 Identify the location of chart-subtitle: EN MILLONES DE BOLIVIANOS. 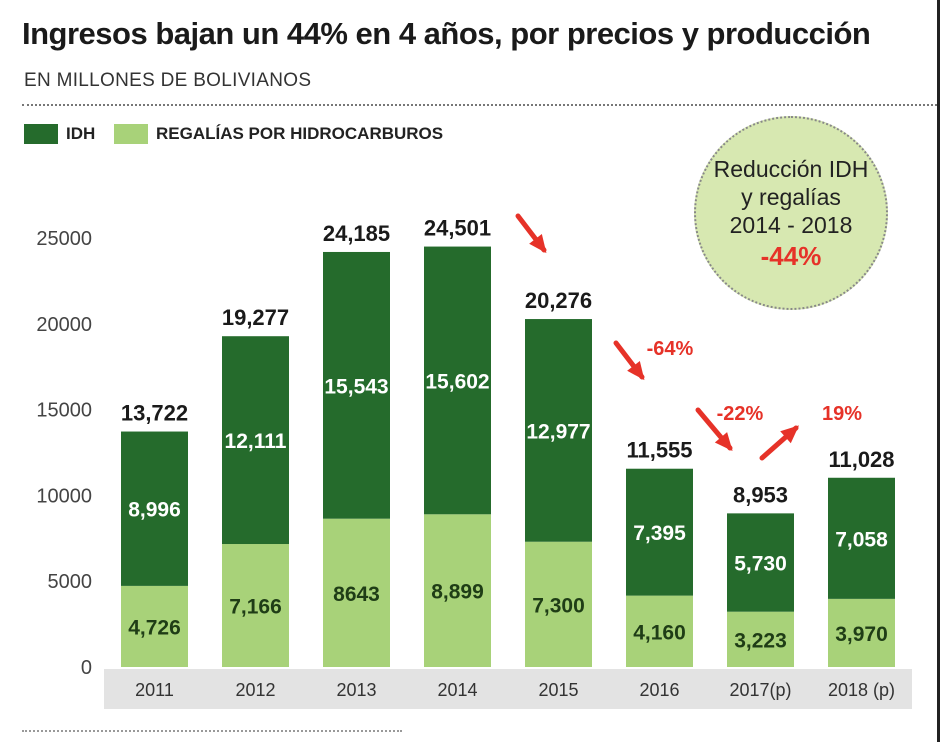
(168, 80).